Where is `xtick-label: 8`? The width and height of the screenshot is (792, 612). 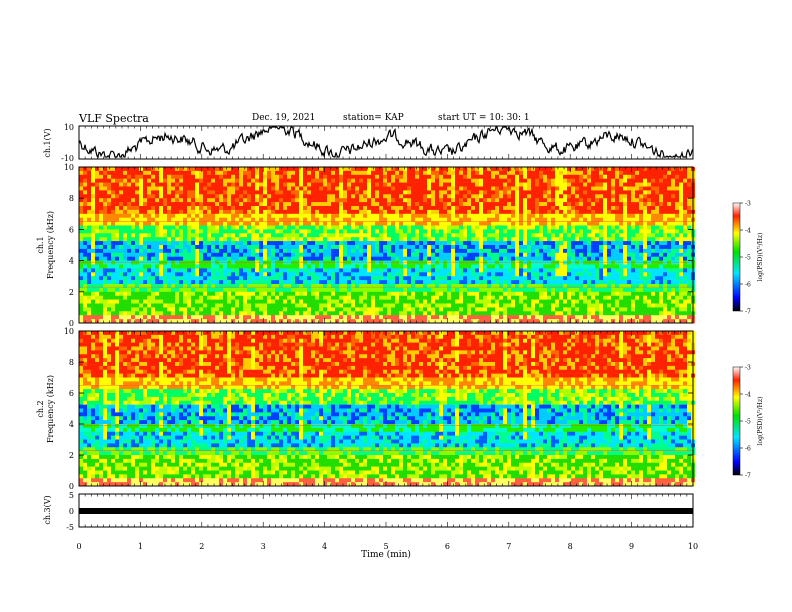
xtick-label: 8 is located at coordinates (570, 546).